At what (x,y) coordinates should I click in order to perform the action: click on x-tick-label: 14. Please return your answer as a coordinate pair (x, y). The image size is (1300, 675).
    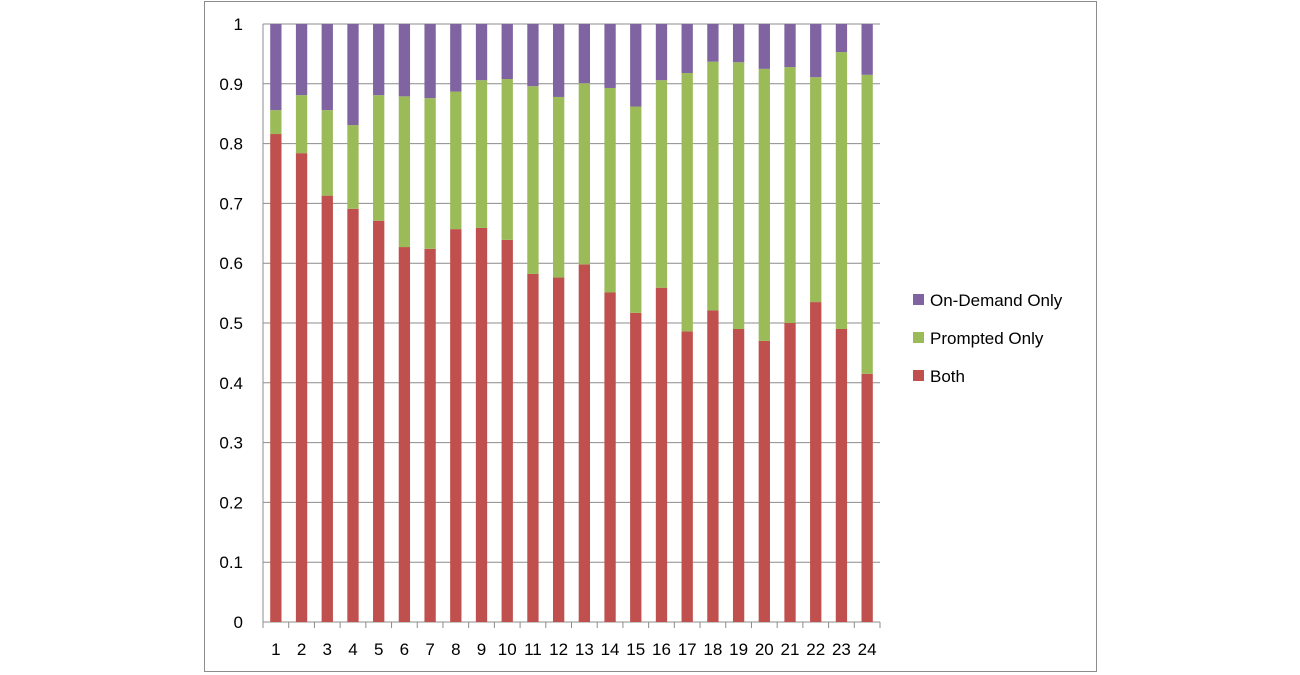
    Looking at the image, I should click on (610, 649).